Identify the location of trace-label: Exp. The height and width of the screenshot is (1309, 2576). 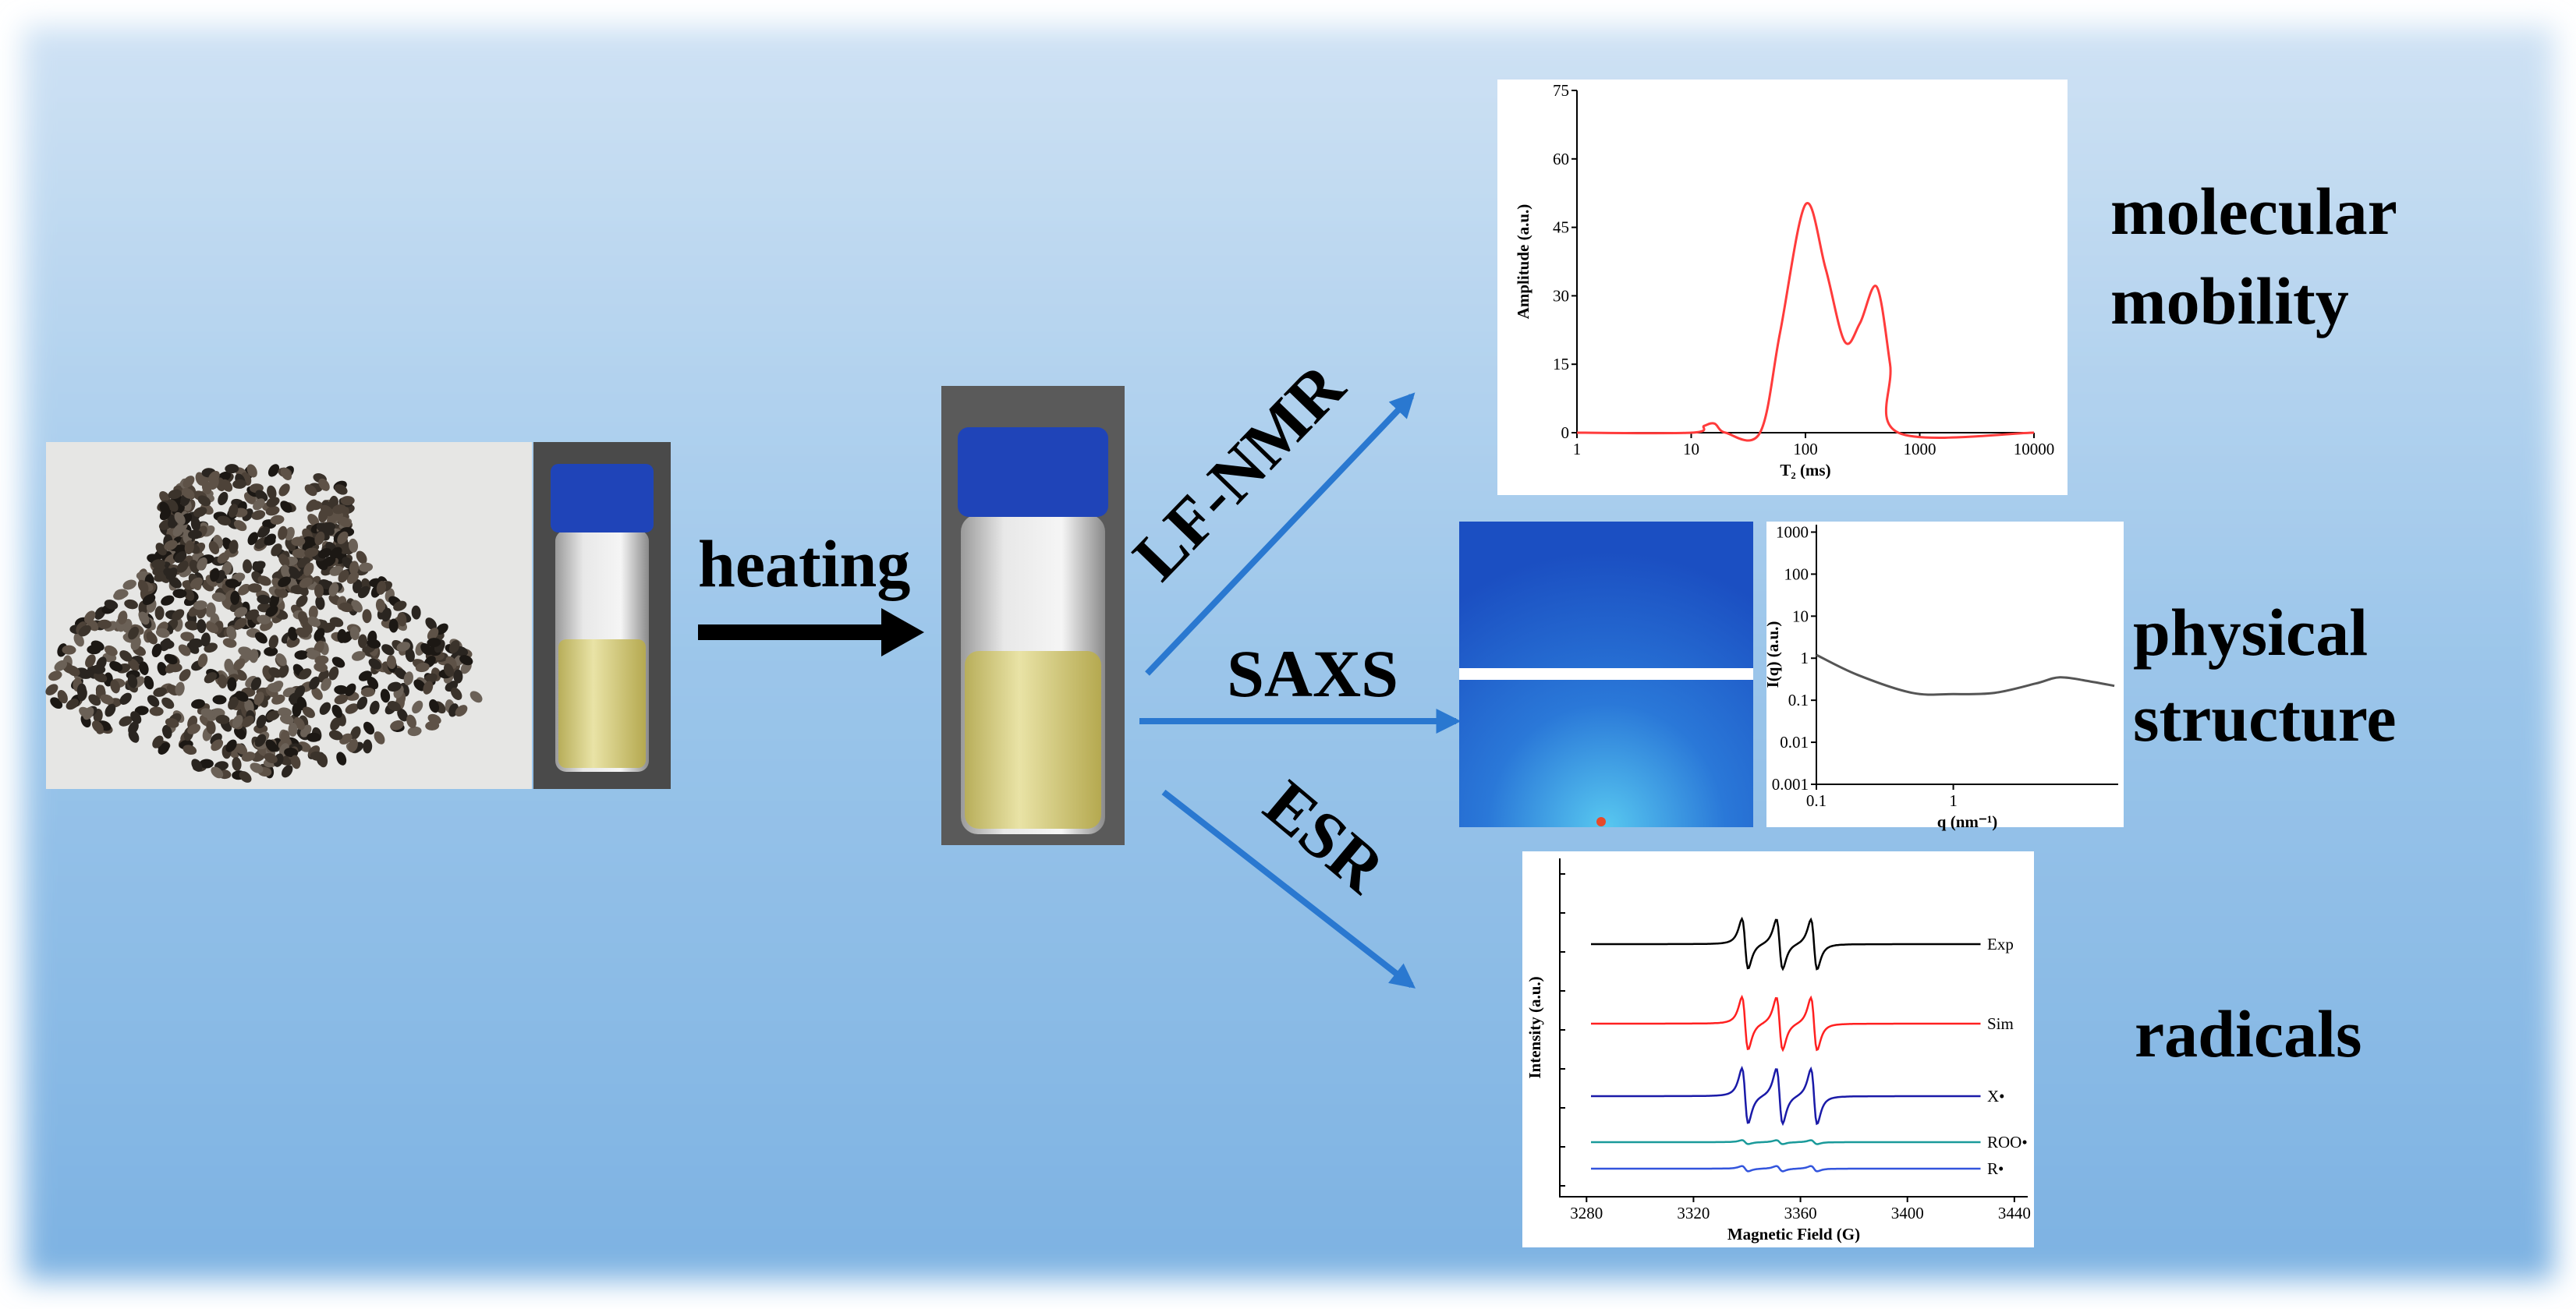
(2000, 944).